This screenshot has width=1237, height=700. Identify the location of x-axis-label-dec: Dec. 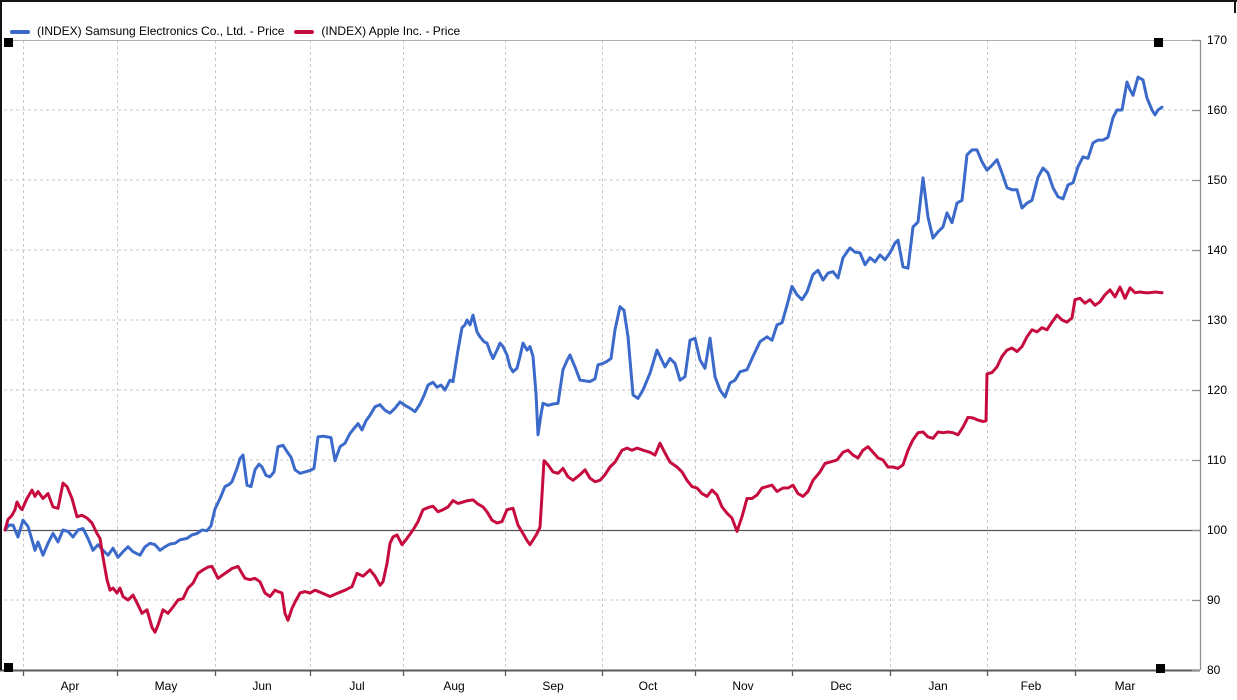
(841, 686).